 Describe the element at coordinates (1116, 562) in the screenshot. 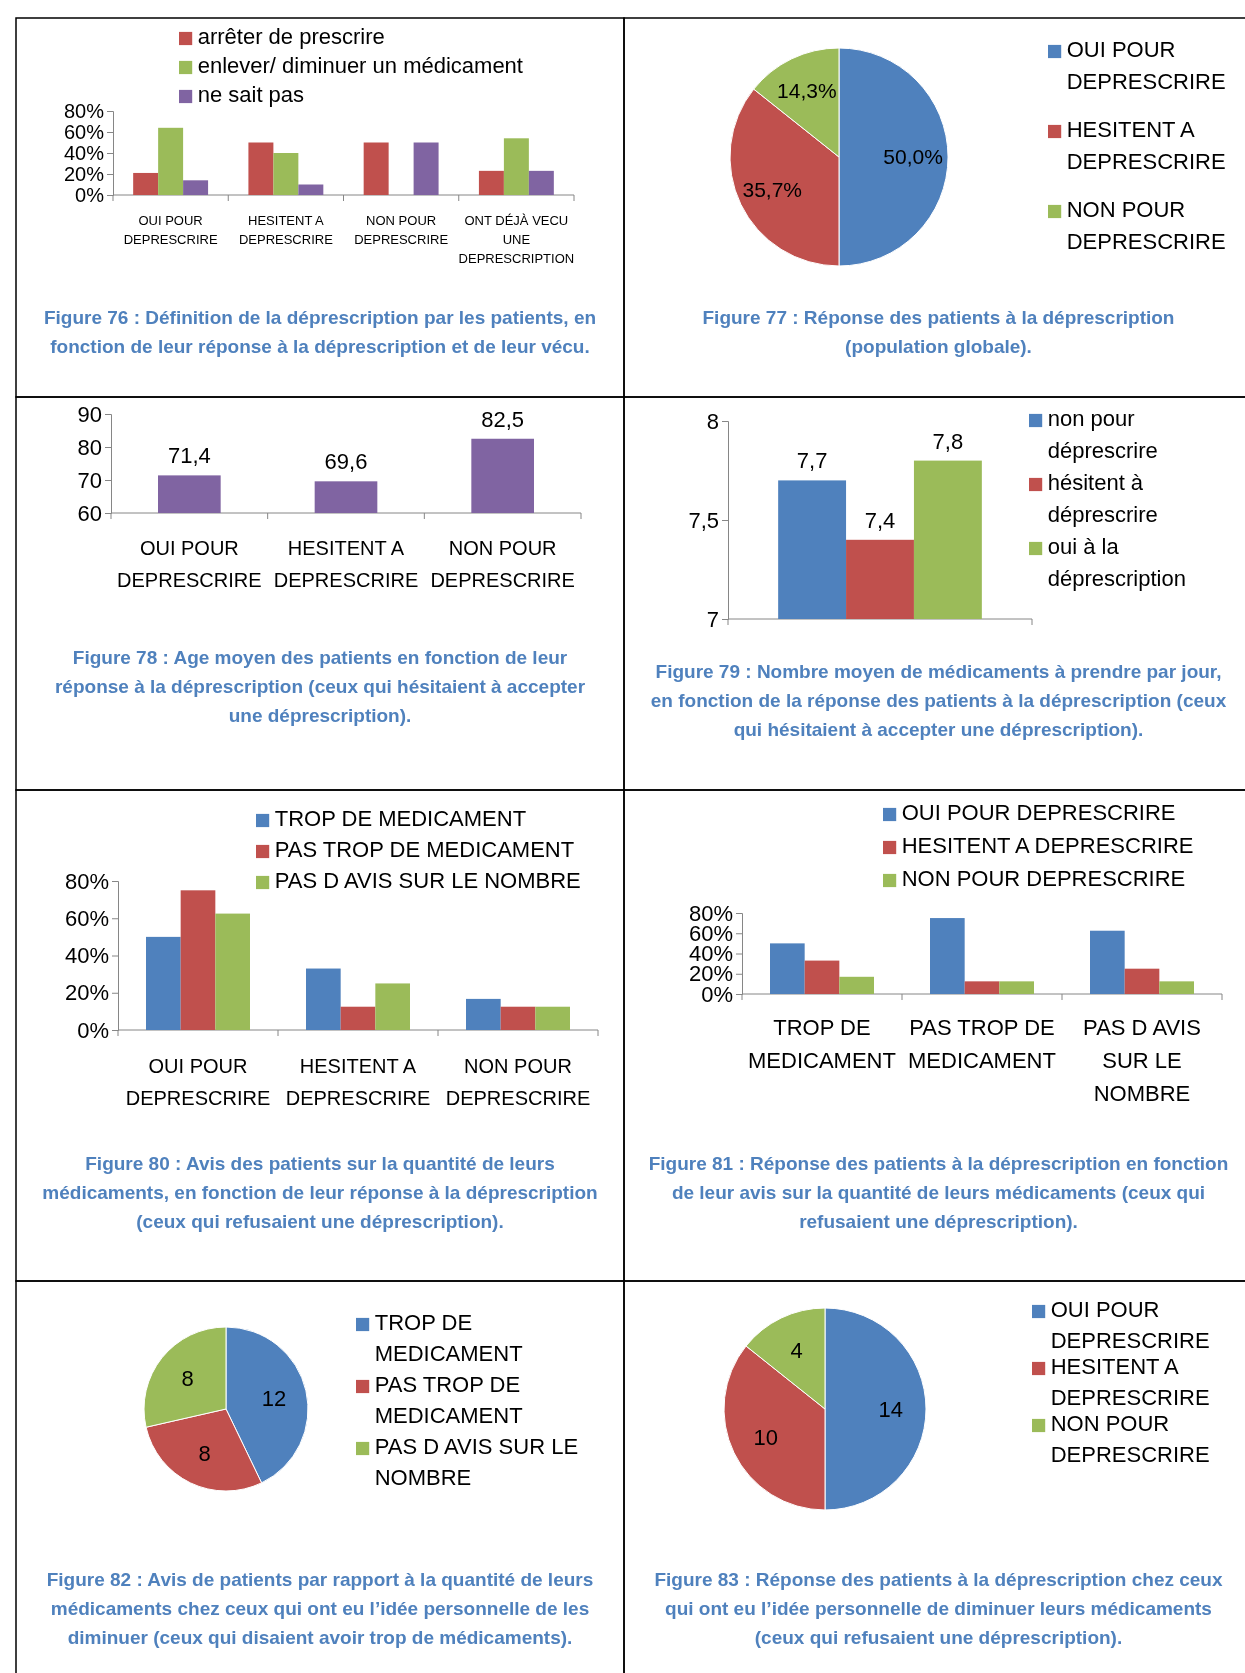

I see `legend-label: oui à la déprescription` at that location.